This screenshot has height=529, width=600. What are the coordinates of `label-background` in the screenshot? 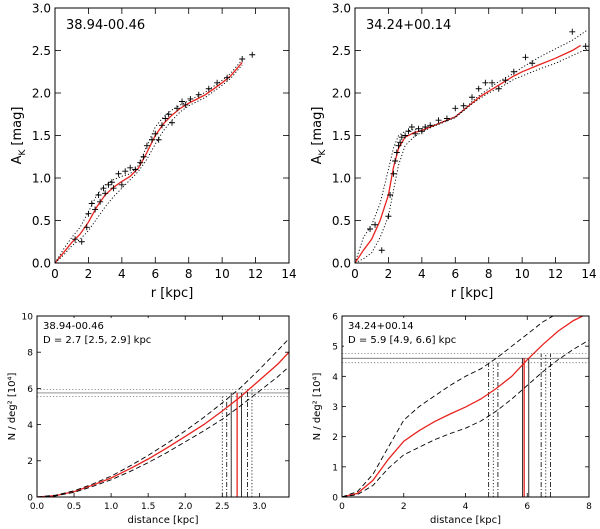 It's located at (98, 333).